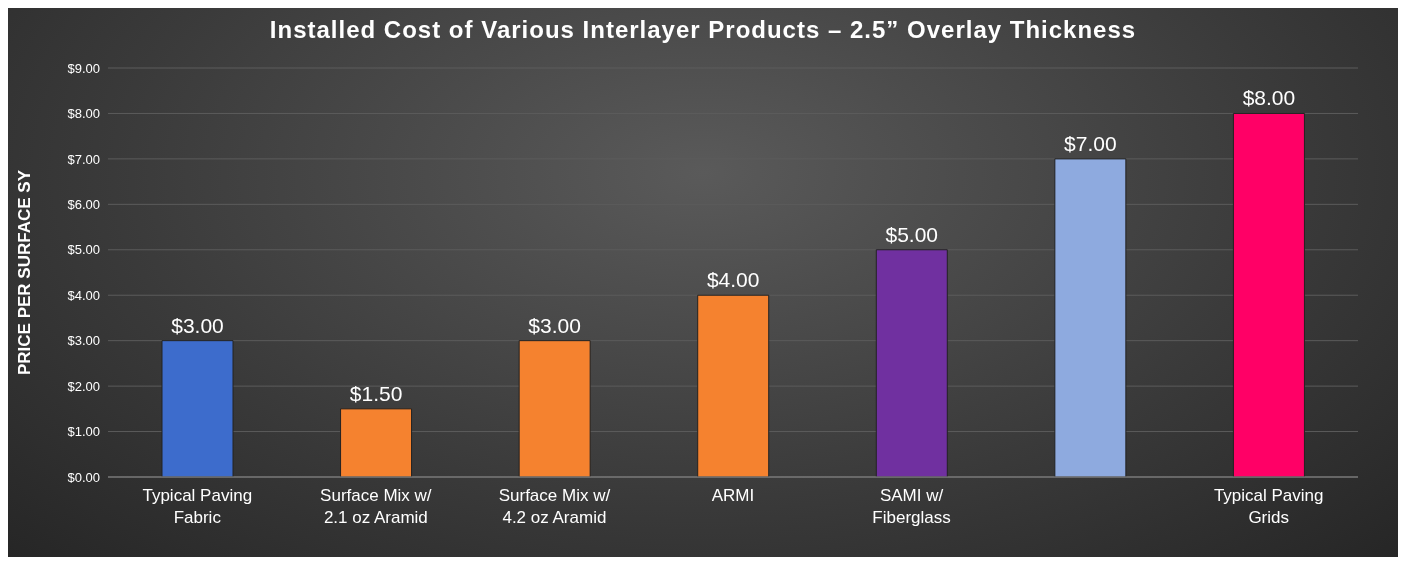 The height and width of the screenshot is (565, 1406). I want to click on x-tick-label: Surface Mix w/ 4.2 oz Aramid, so click(554, 506).